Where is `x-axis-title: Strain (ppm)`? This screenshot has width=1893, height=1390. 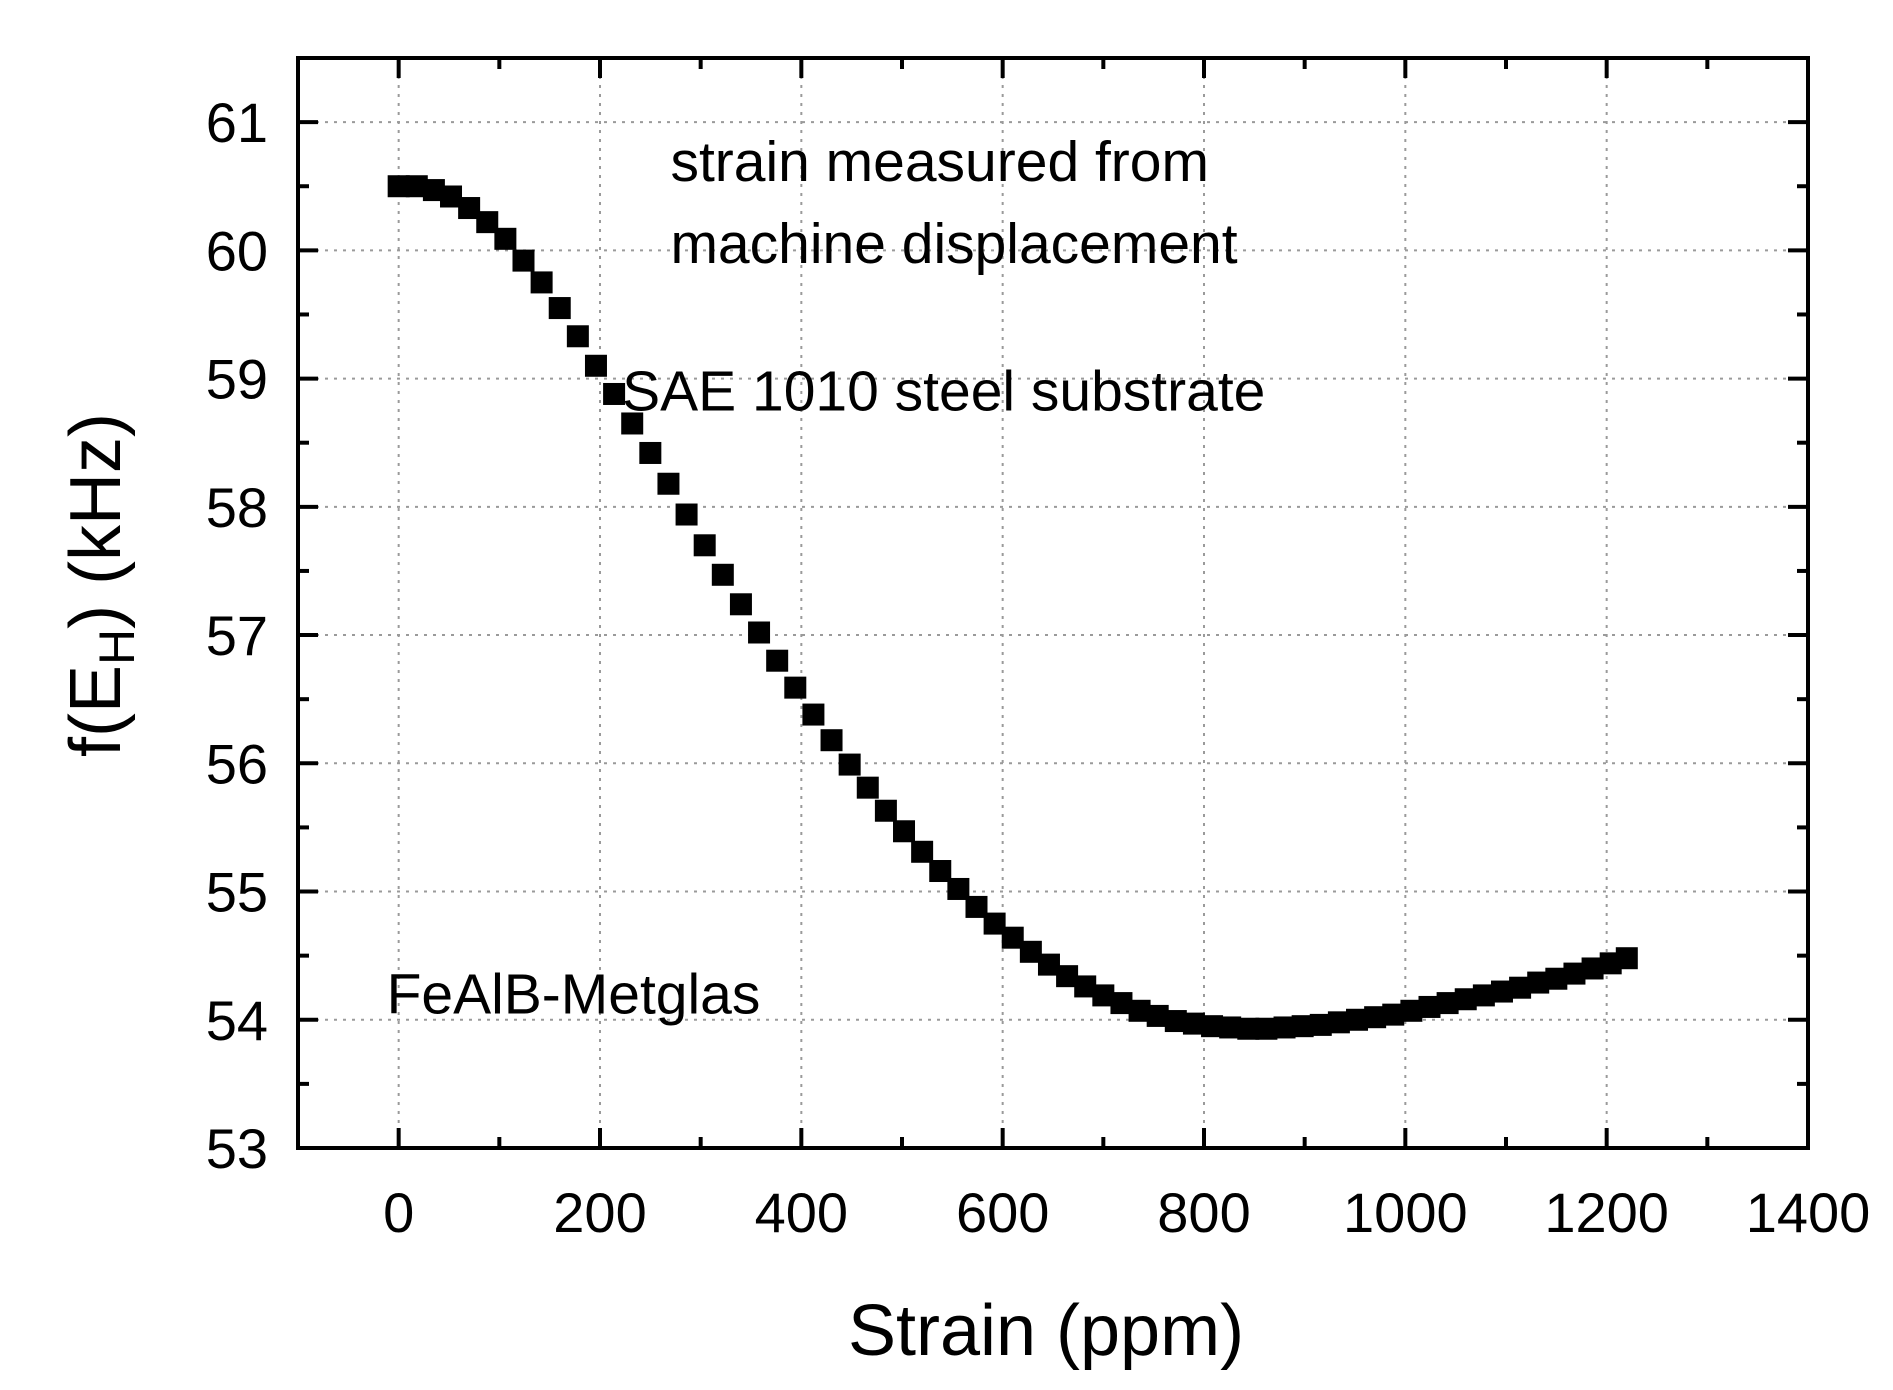
x-axis-title: Strain (ppm) is located at coordinates (1046, 1331).